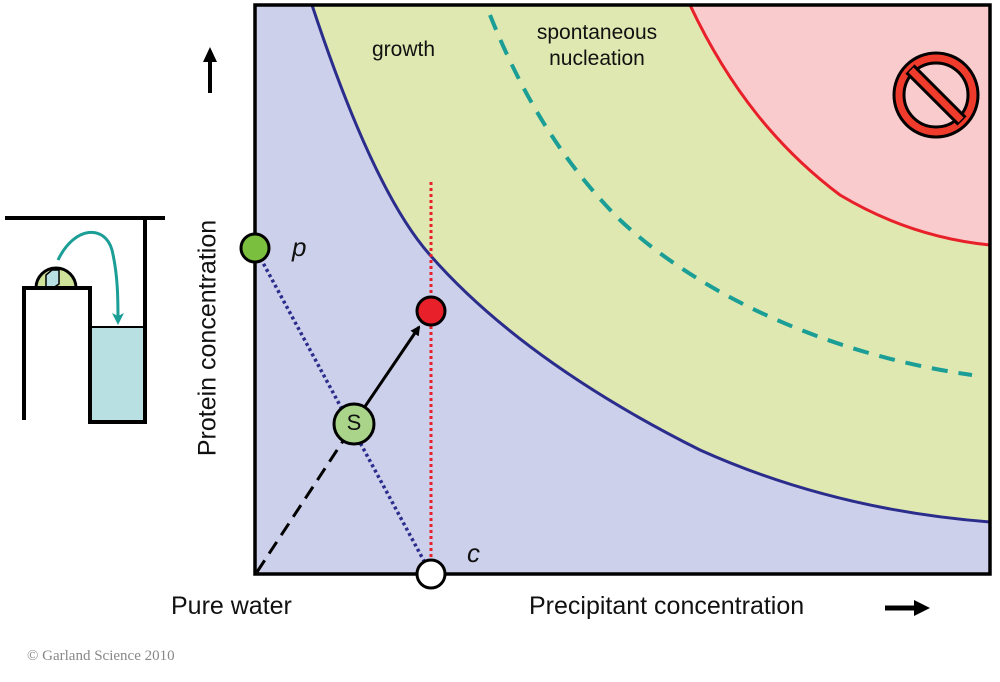  What do you see at coordinates (597, 32) in the screenshot?
I see `region-label-nucleation-line1: spontaneous` at bounding box center [597, 32].